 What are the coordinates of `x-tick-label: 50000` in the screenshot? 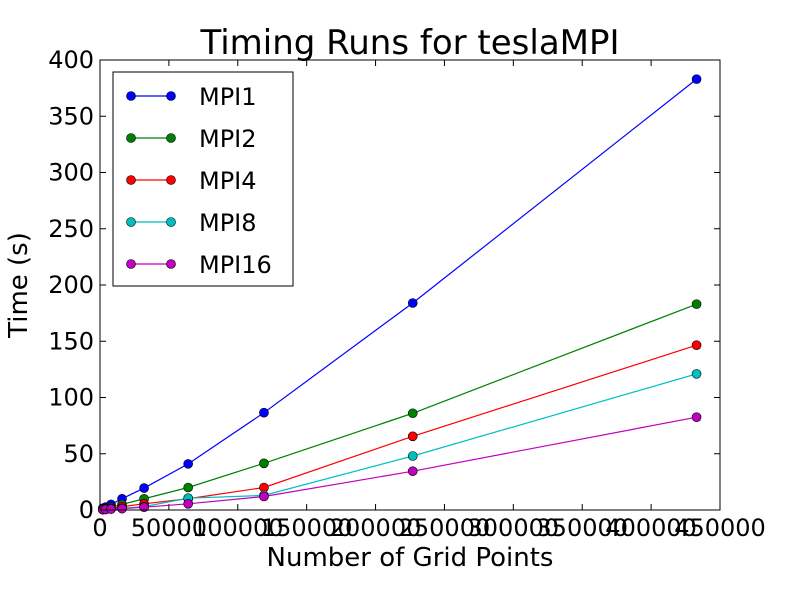 It's located at (169, 528).